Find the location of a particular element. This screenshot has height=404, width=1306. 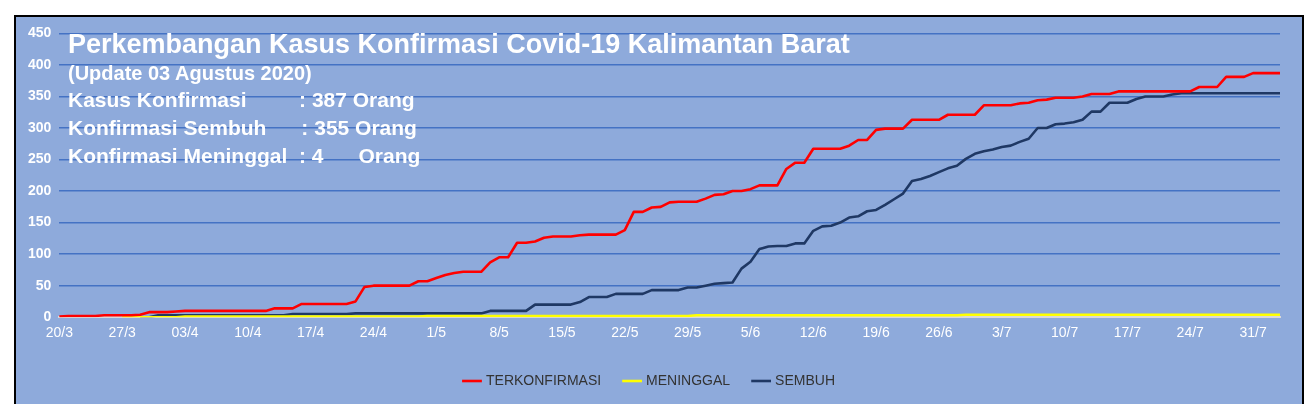

y-tick-label: 200 is located at coordinates (40, 189).